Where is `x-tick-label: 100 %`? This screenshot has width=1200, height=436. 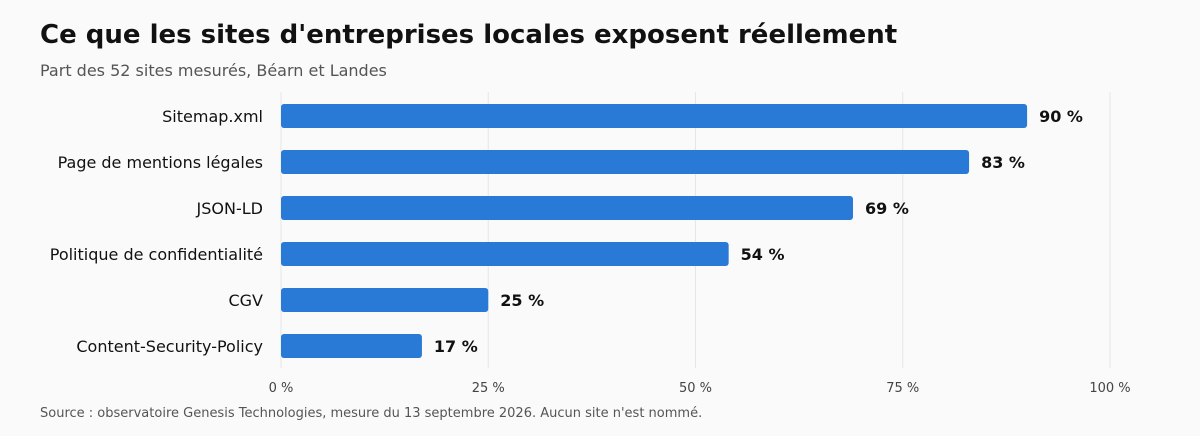 x-tick-label: 100 % is located at coordinates (1109, 388).